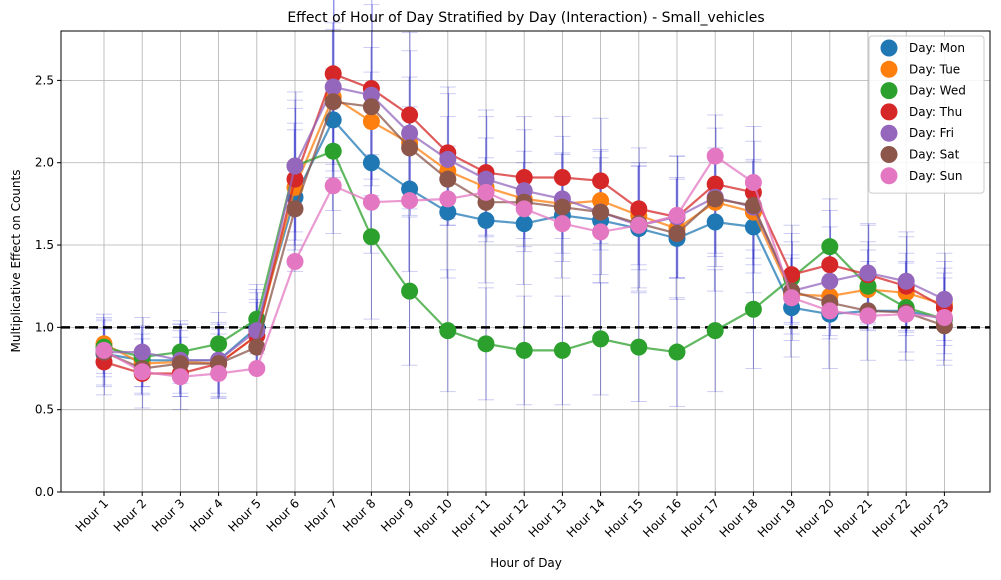 This screenshot has width=1001, height=580. What do you see at coordinates (44, 245) in the screenshot?
I see `y-tick-label: 1.5` at bounding box center [44, 245].